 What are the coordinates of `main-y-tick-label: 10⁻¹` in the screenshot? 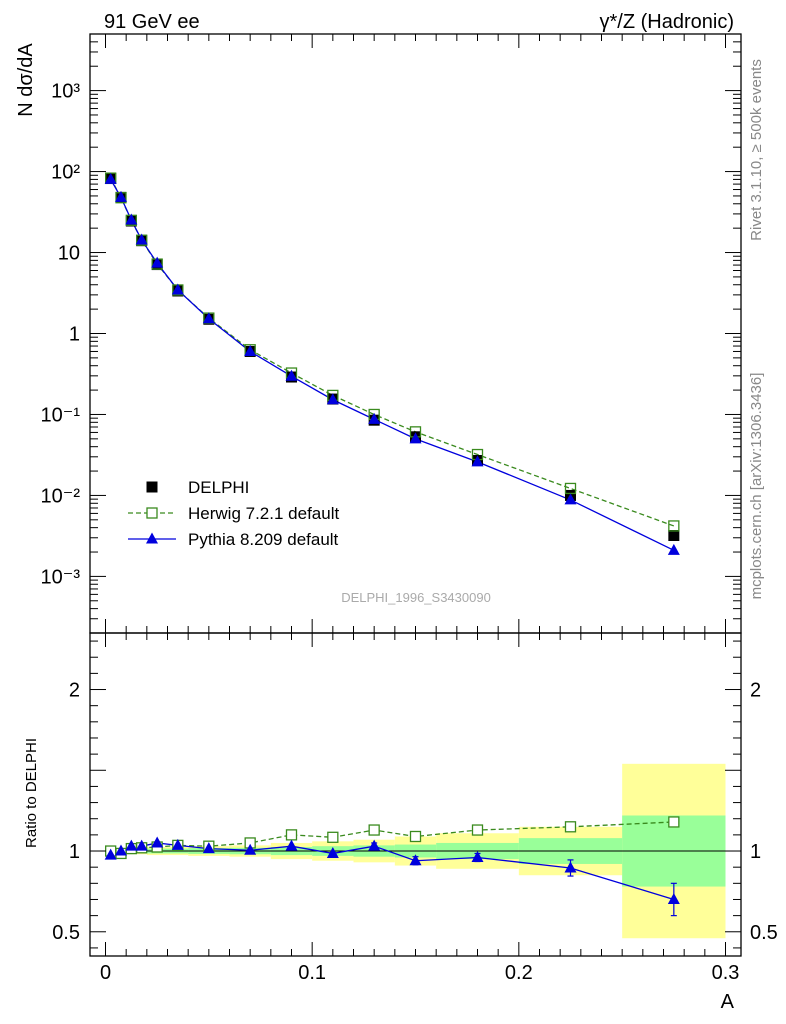 It's located at (61, 415).